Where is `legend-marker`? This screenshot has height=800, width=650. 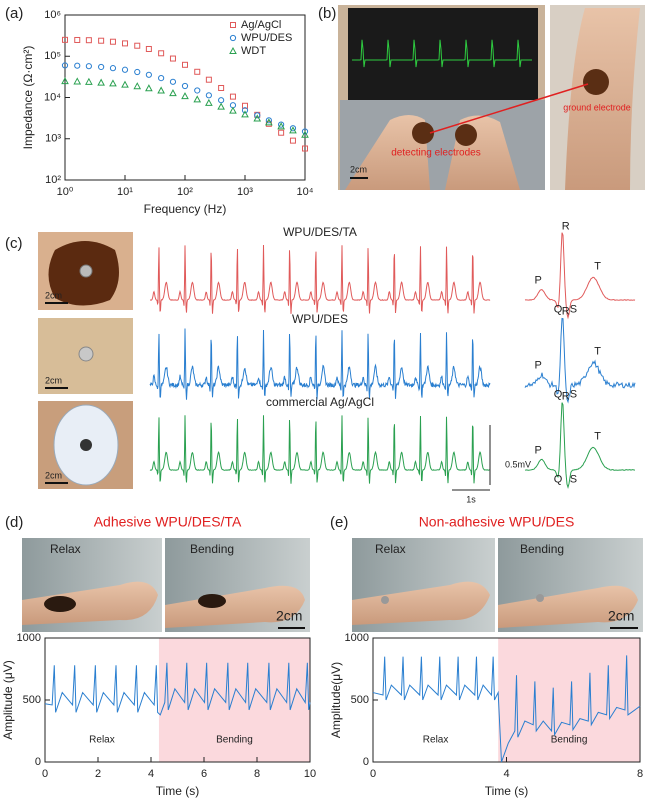
legend-marker is located at coordinates (233, 38).